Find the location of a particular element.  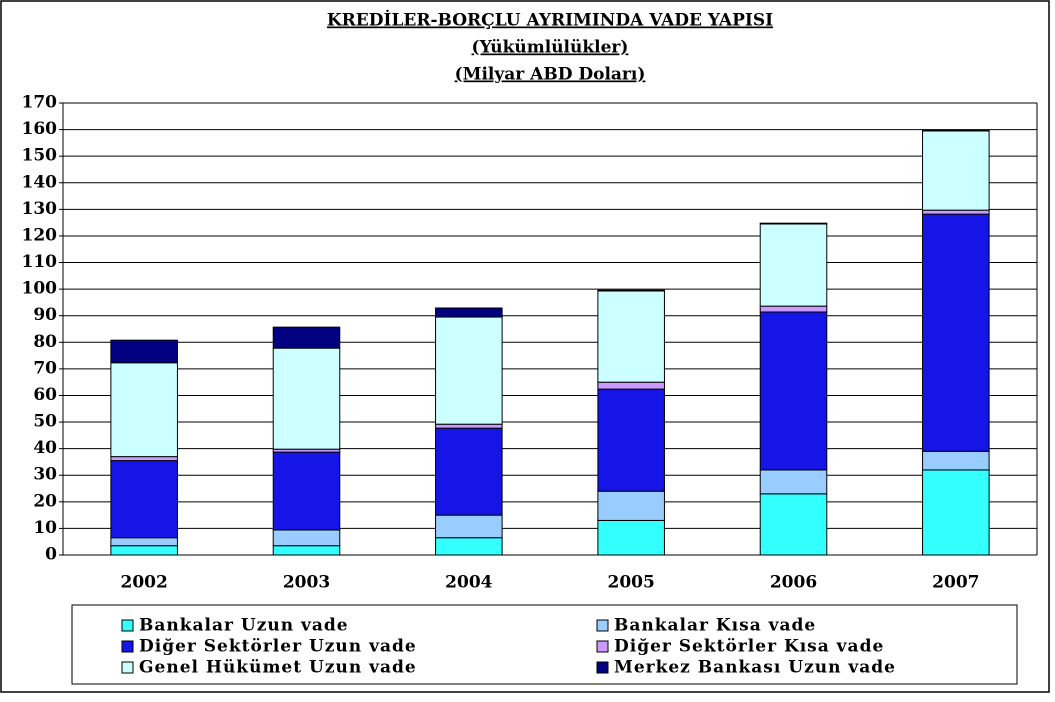

y-tick-label: 170 is located at coordinates (40, 103).